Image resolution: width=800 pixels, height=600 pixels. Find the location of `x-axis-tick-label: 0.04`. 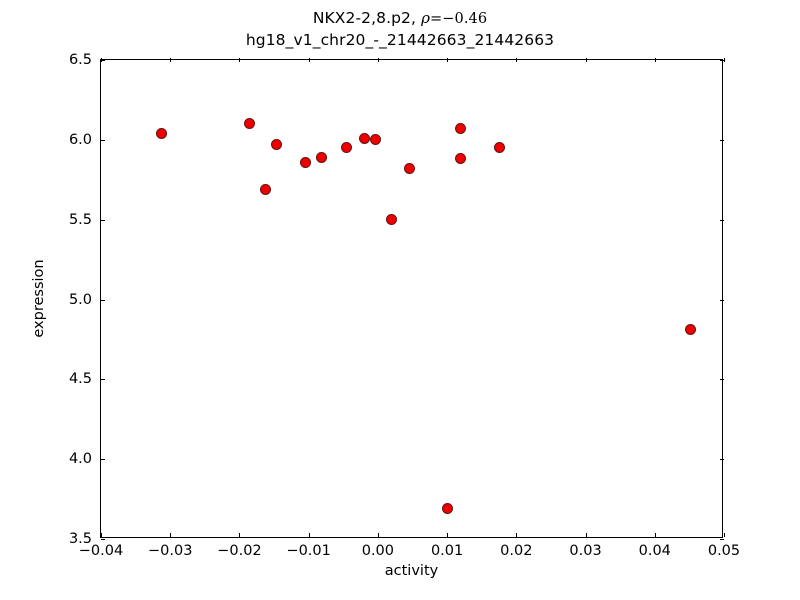

x-axis-tick-label: 0.04 is located at coordinates (654, 551).